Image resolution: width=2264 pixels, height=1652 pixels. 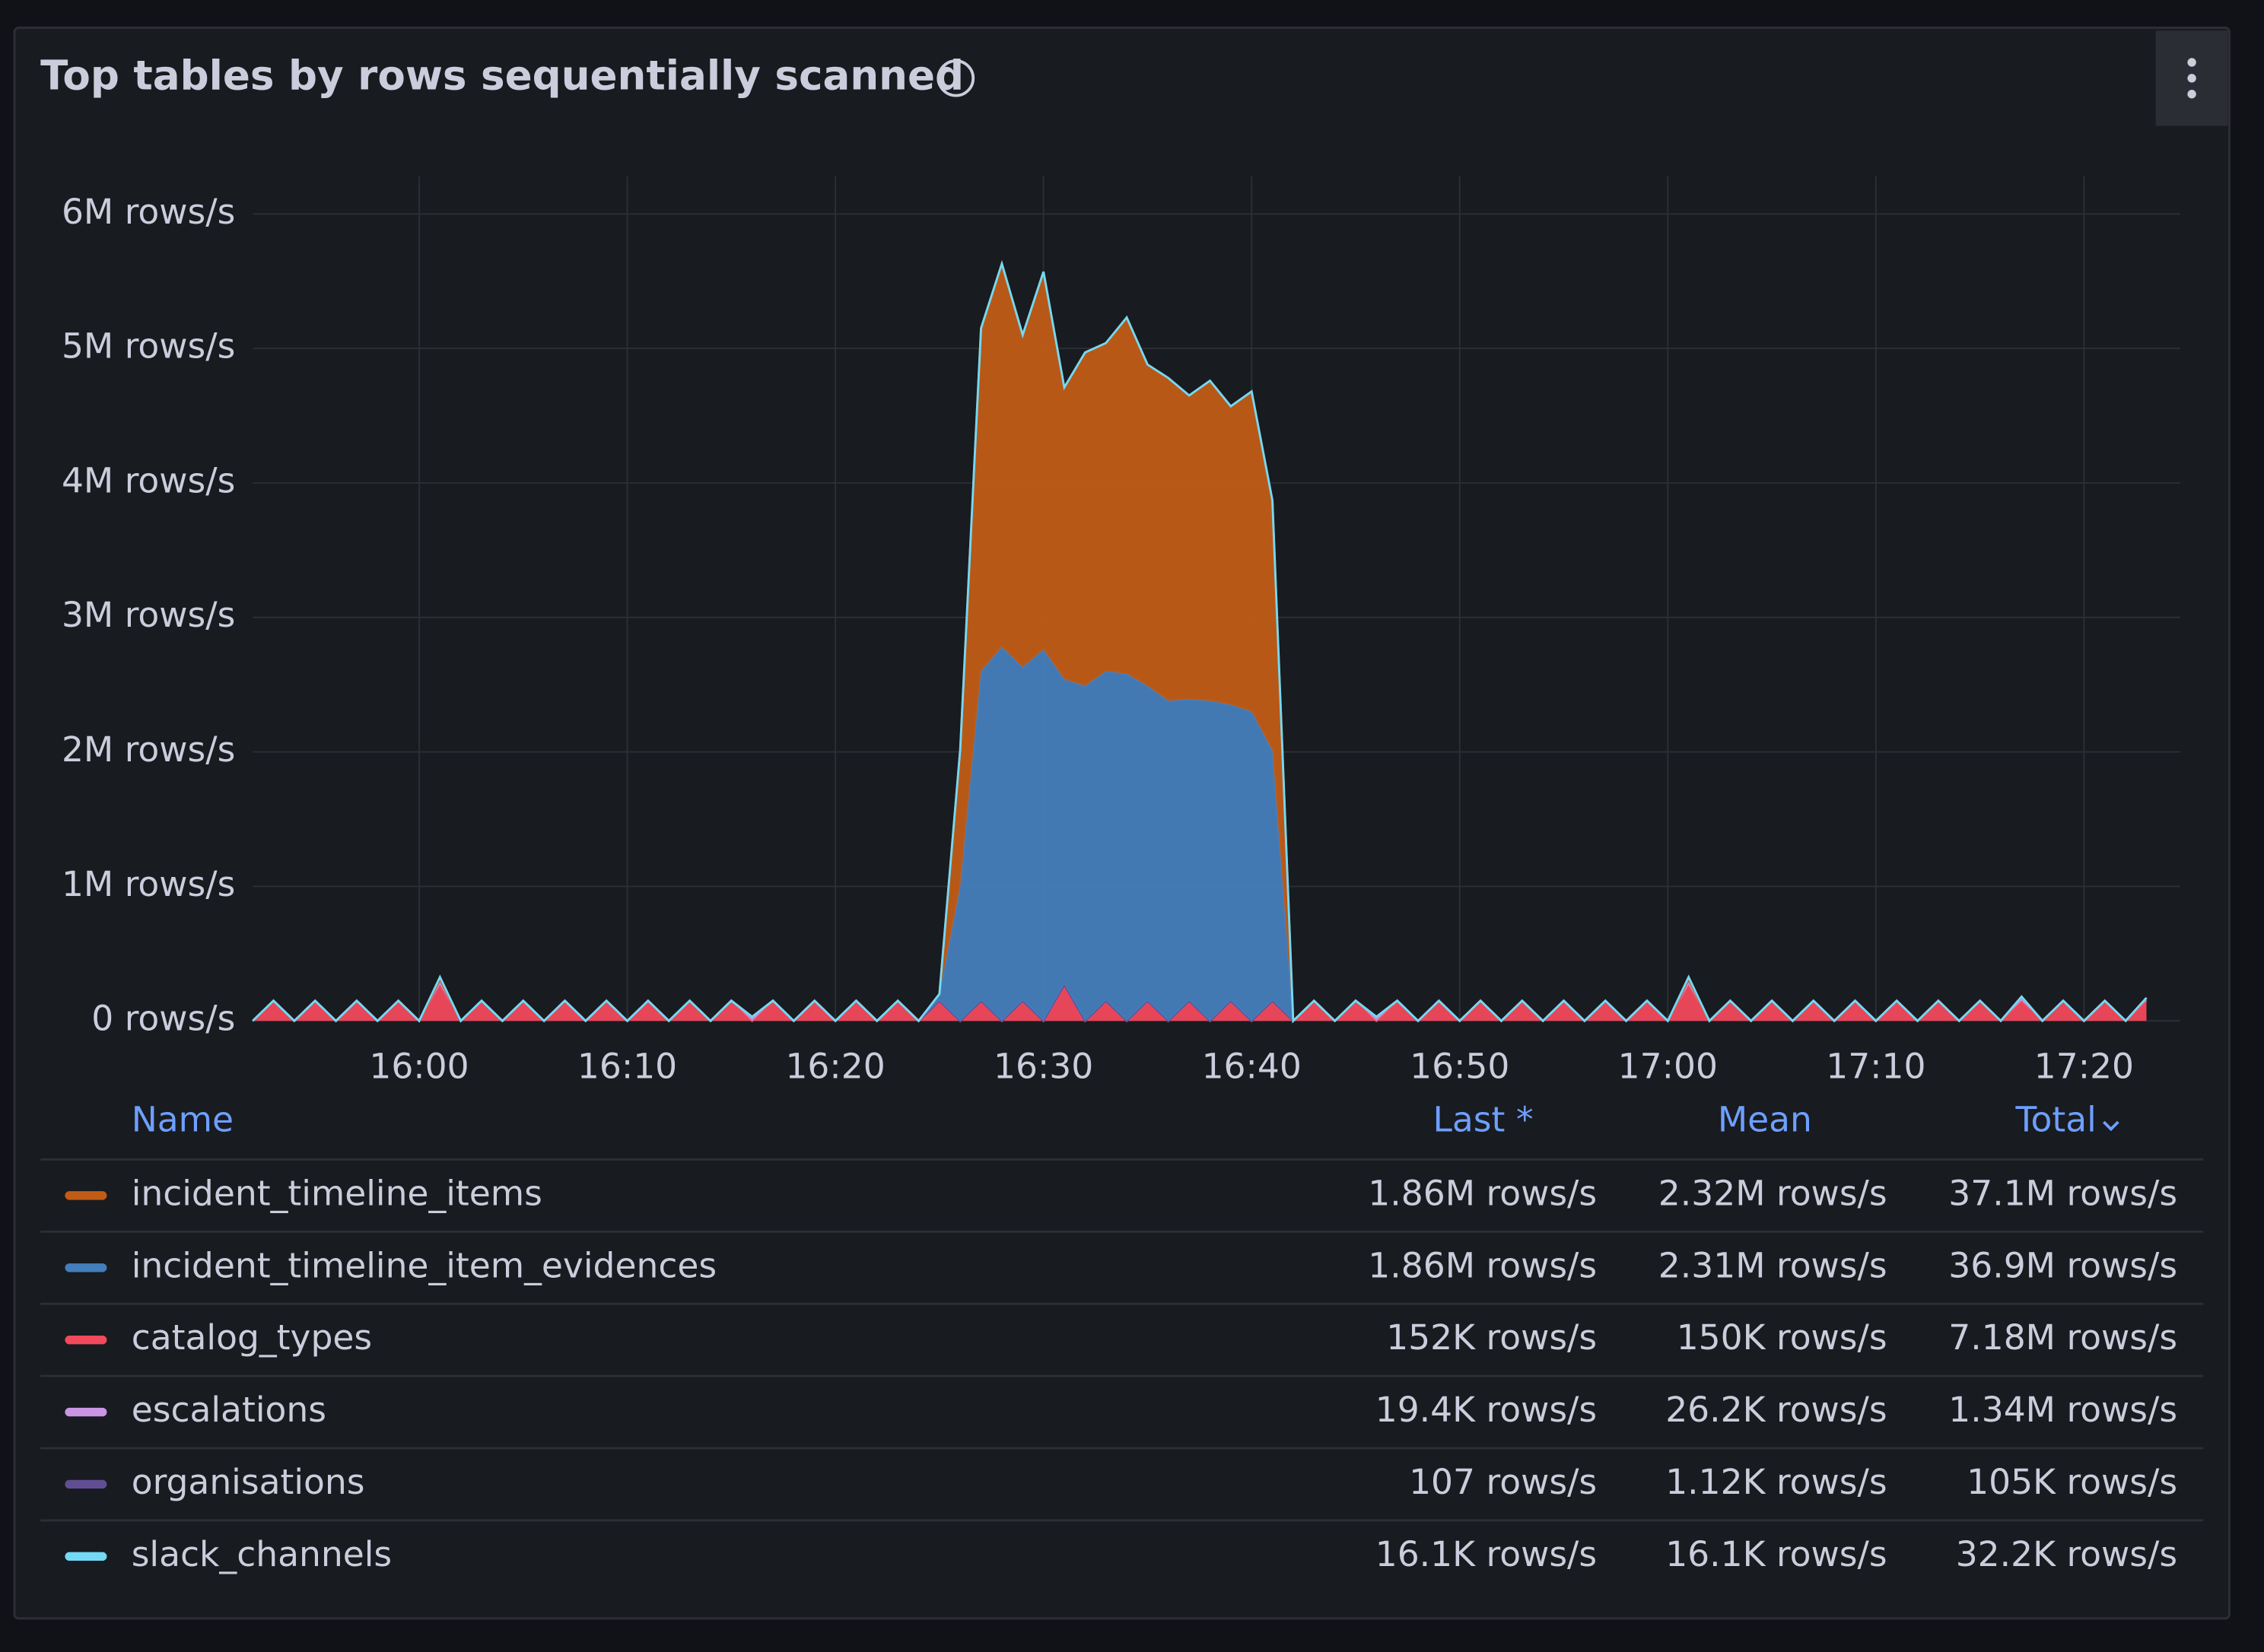 What do you see at coordinates (627, 1066) in the screenshot?
I see `x-tick-label: 16:10` at bounding box center [627, 1066].